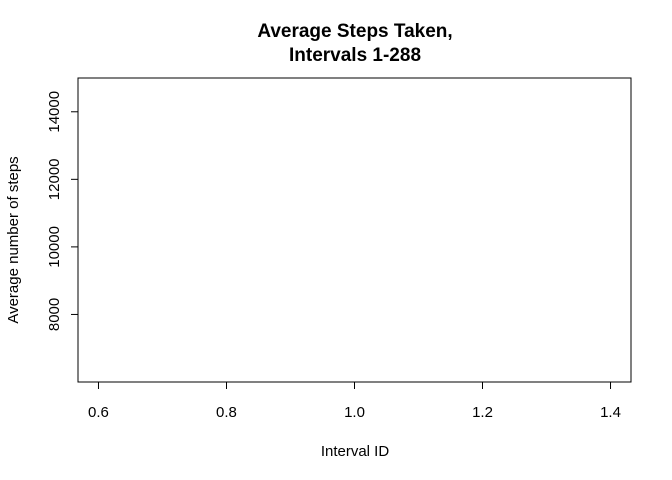 The height and width of the screenshot is (480, 672). What do you see at coordinates (62, 211) in the screenshot?
I see `y-axis: 8000 10000 12000 14000` at bounding box center [62, 211].